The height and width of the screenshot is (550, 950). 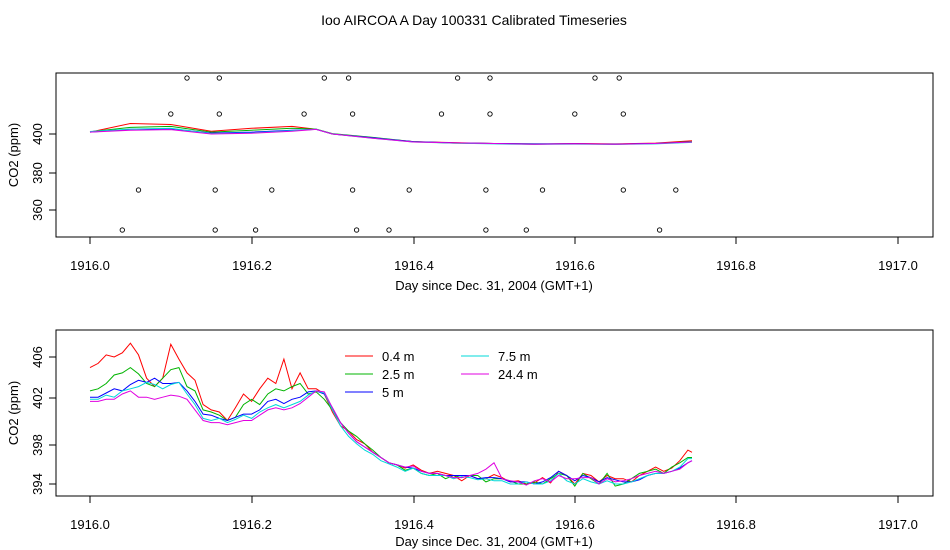 What do you see at coordinates (37, 134) in the screenshot?
I see `y-tick-label: 400` at bounding box center [37, 134].